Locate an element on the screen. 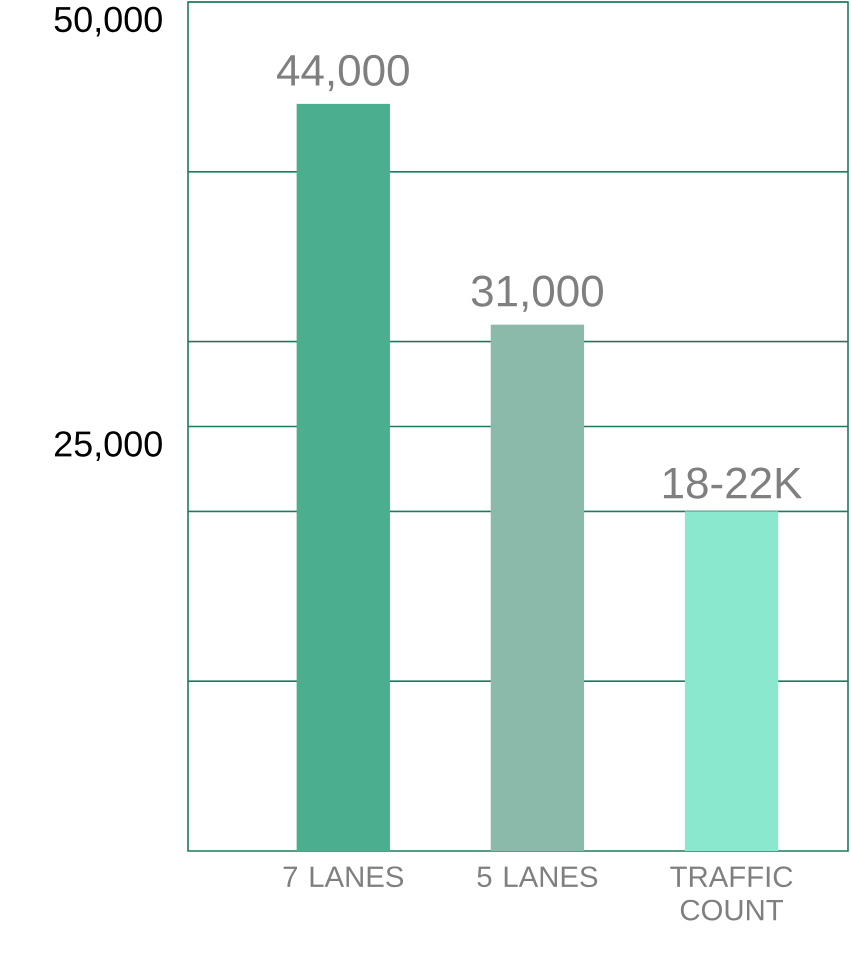 Image resolution: width=851 pixels, height=954 pixels. data-label: 18-22K is located at coordinates (733, 483).